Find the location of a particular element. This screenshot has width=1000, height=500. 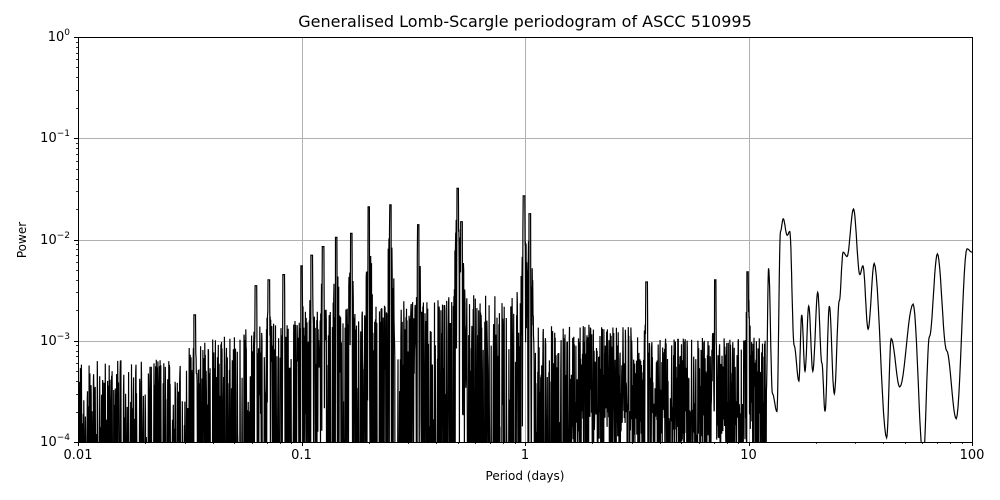

y-tick-label: 10⁰ is located at coordinates (58, 36).